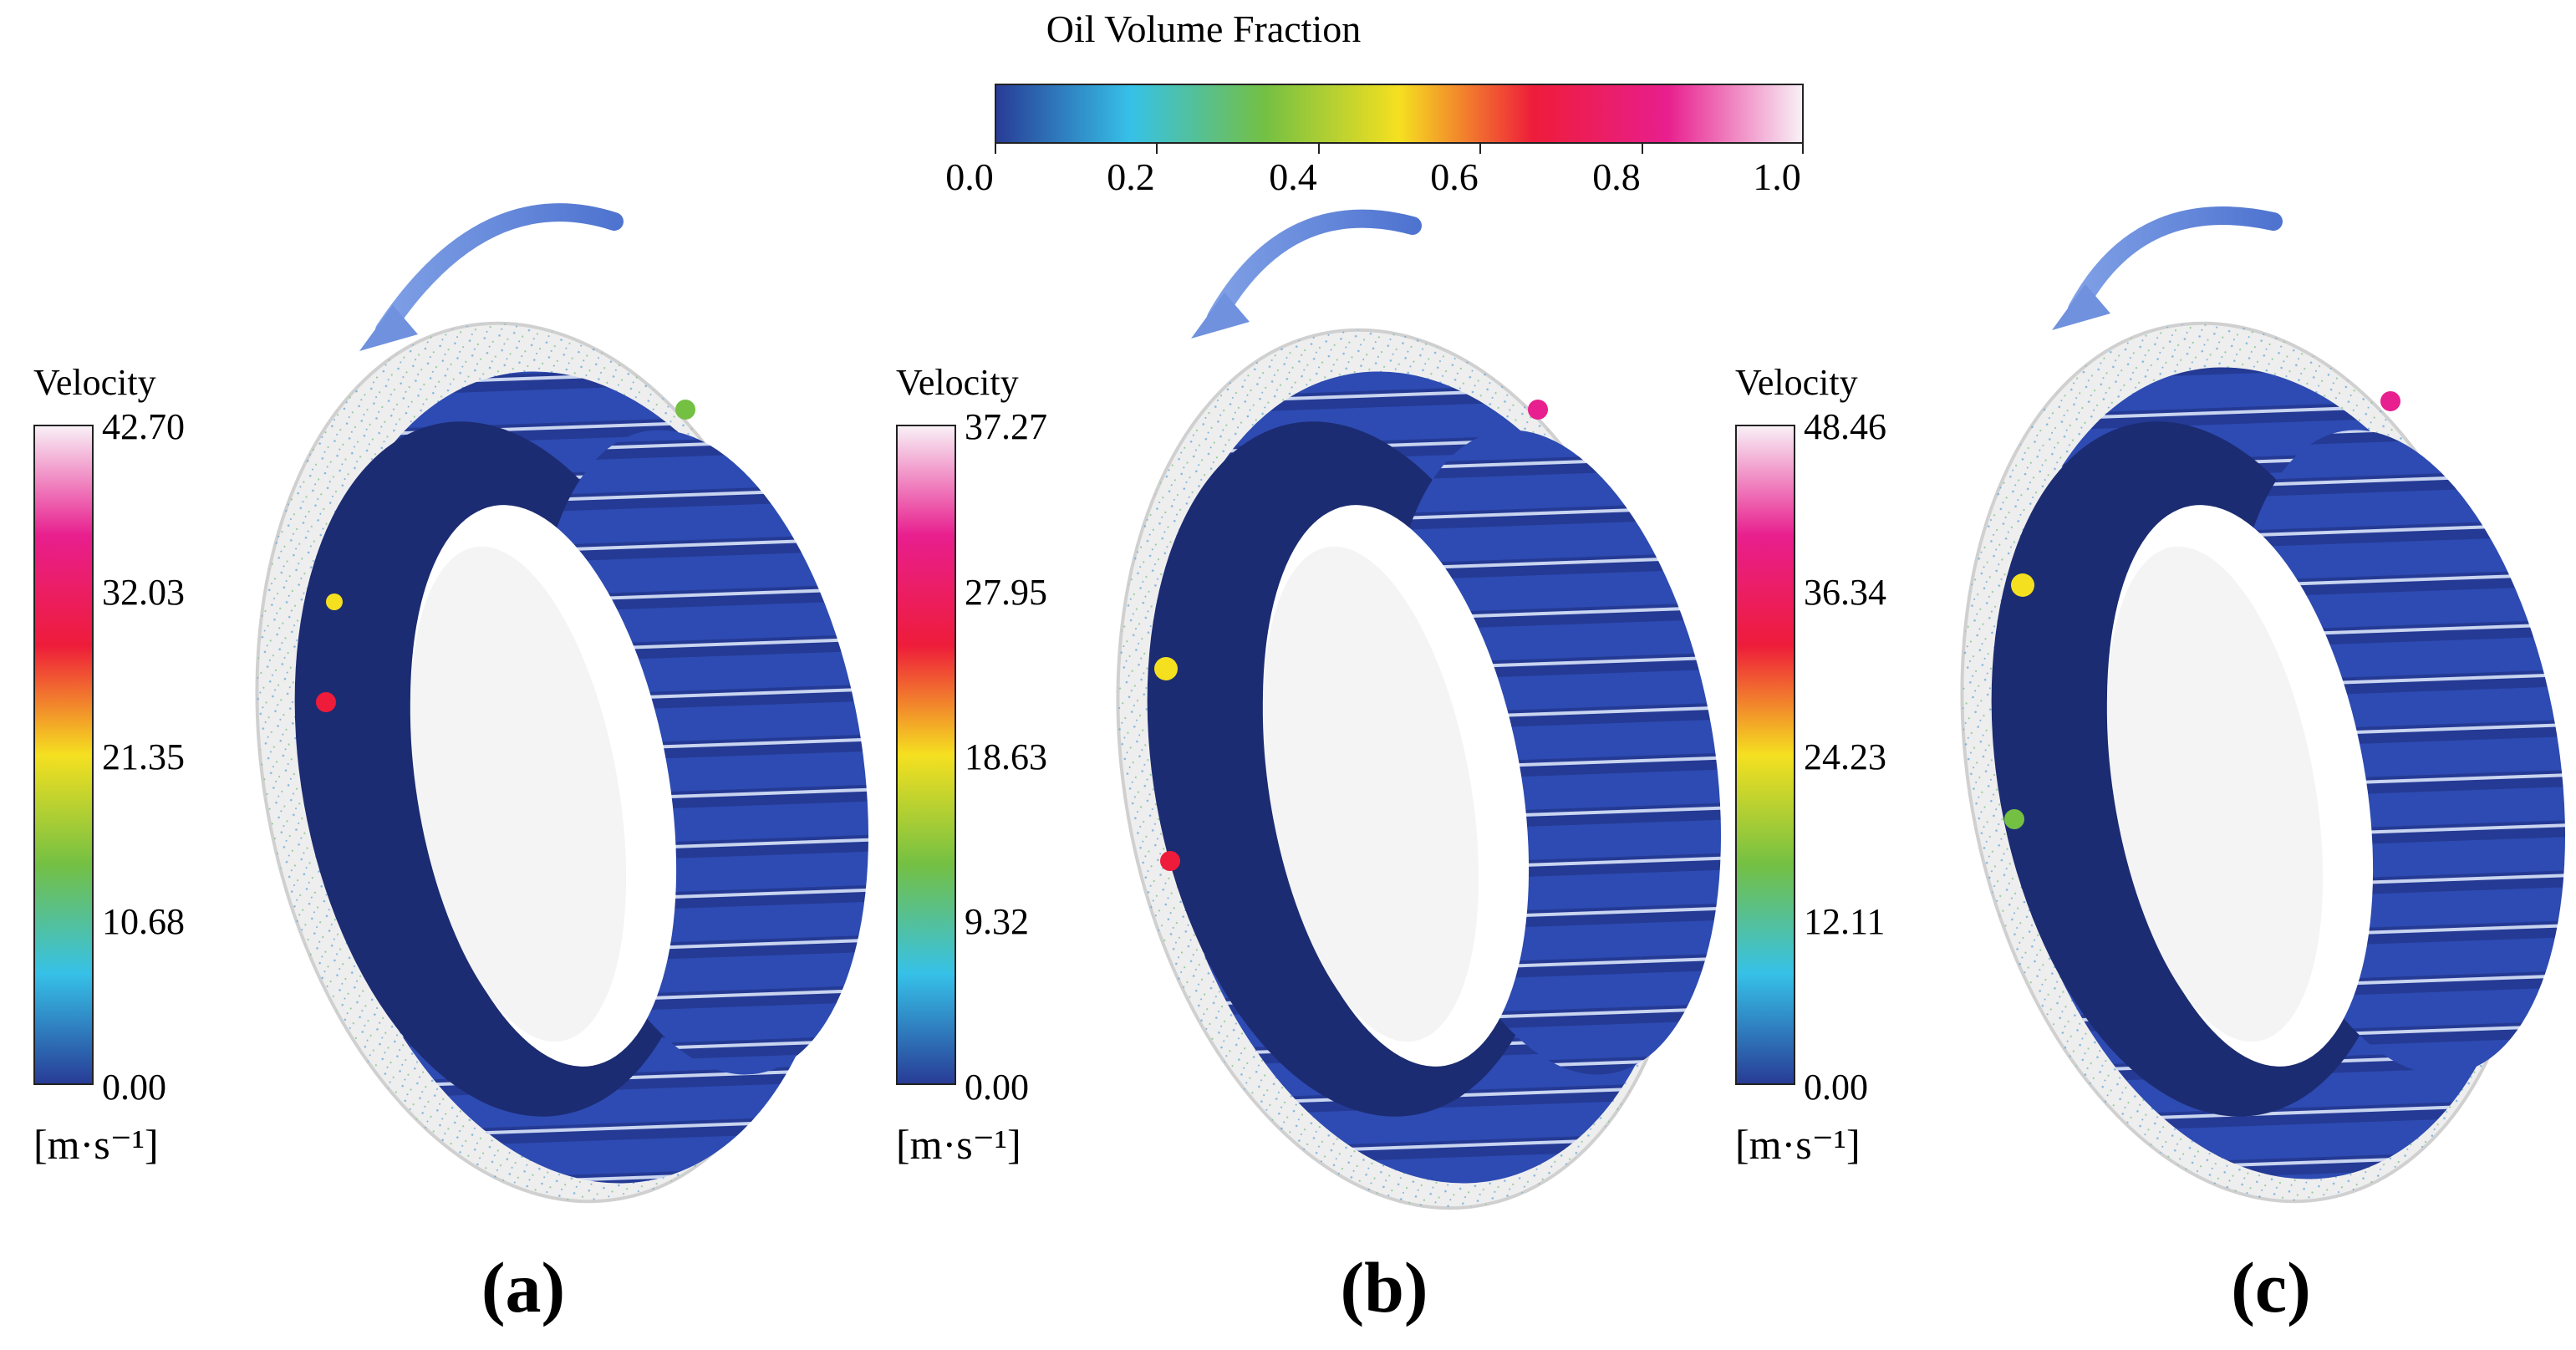 The width and height of the screenshot is (2576, 1350). Describe the element at coordinates (926, 755) in the screenshot. I see `velocity-colorbar-b` at that location.